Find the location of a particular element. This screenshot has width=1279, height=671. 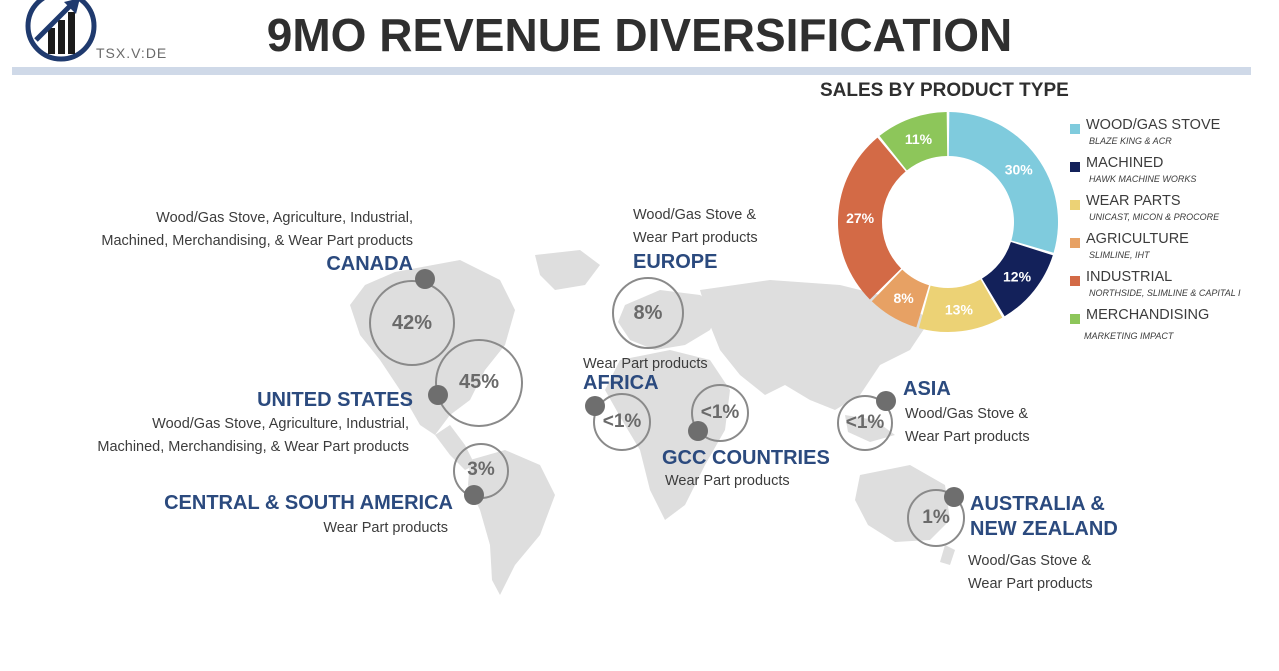

legend-label: WEAR PARTS is located at coordinates (1133, 201).